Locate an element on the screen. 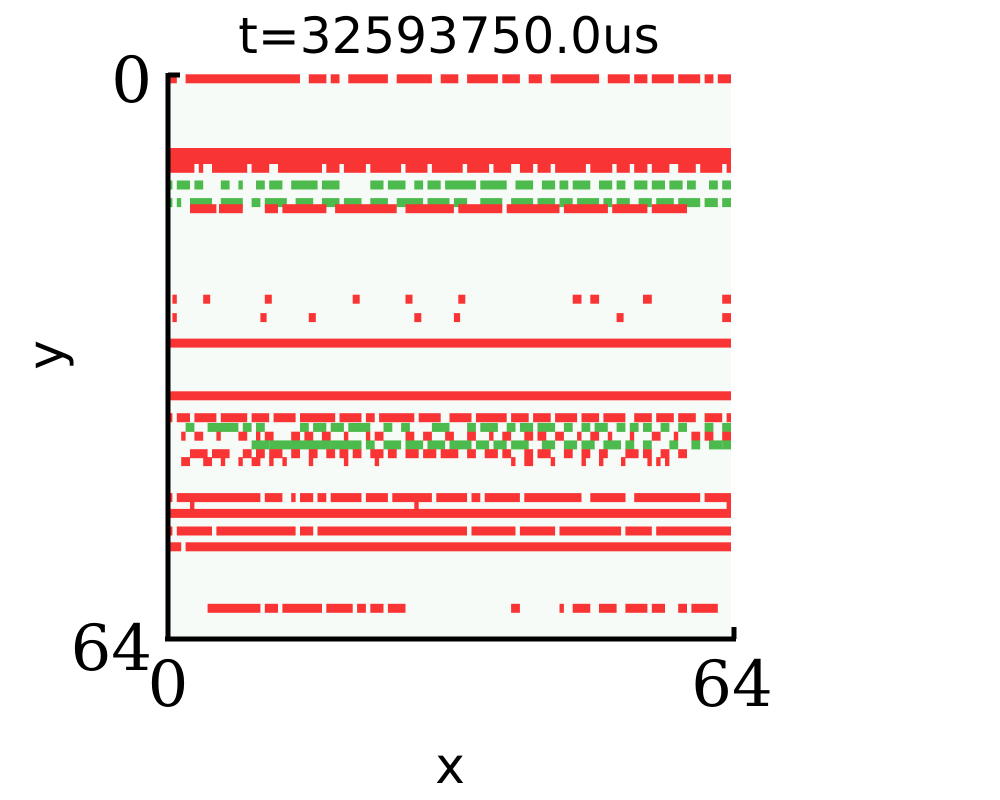 This screenshot has height=800, width=1000. y-axis-label: y is located at coordinates (46, 355).